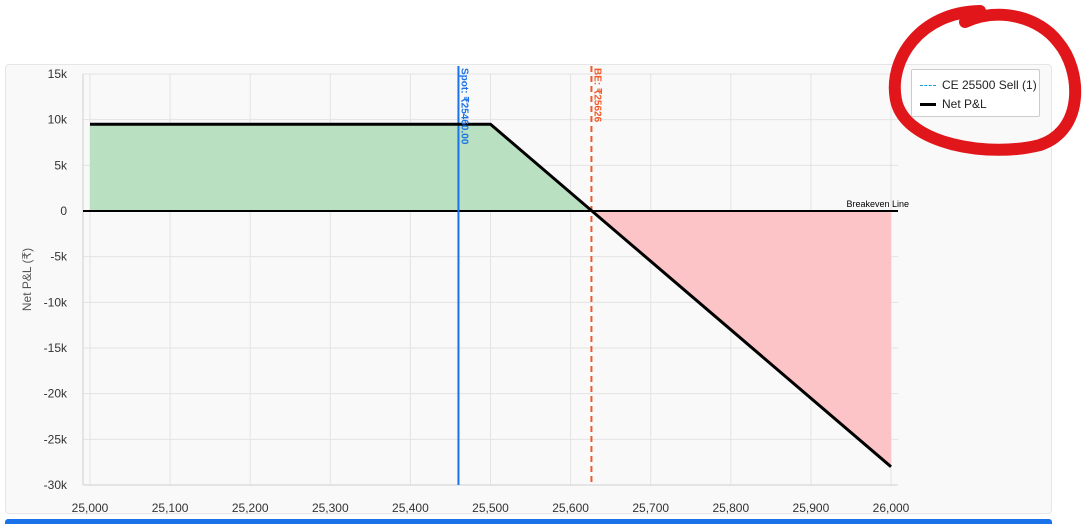 The image size is (1085, 524). Describe the element at coordinates (811, 508) in the screenshot. I see `x-tick-label: 25,900` at that location.